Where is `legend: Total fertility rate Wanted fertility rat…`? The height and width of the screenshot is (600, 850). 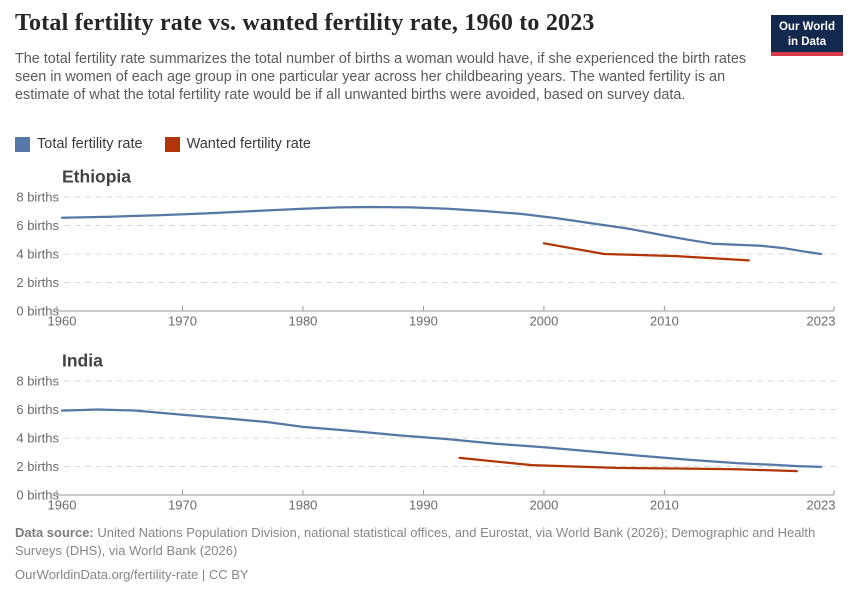 legend: Total fertility rate Wanted fertility rat… is located at coordinates (163, 144).